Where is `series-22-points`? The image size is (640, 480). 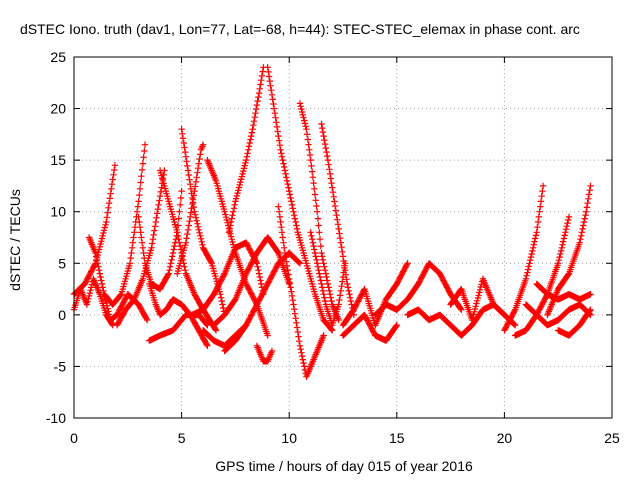
series-22-points is located at coordinates (328, 279).